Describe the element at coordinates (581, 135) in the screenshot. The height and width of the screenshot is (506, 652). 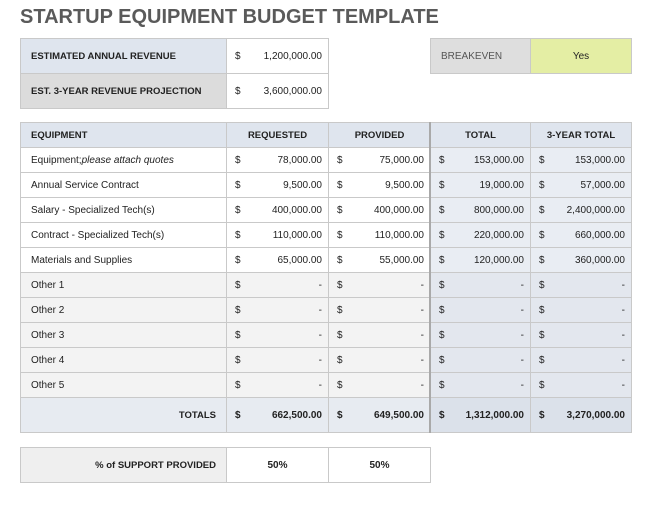
I see `column-header: 3-YEAR TOTAL` at that location.